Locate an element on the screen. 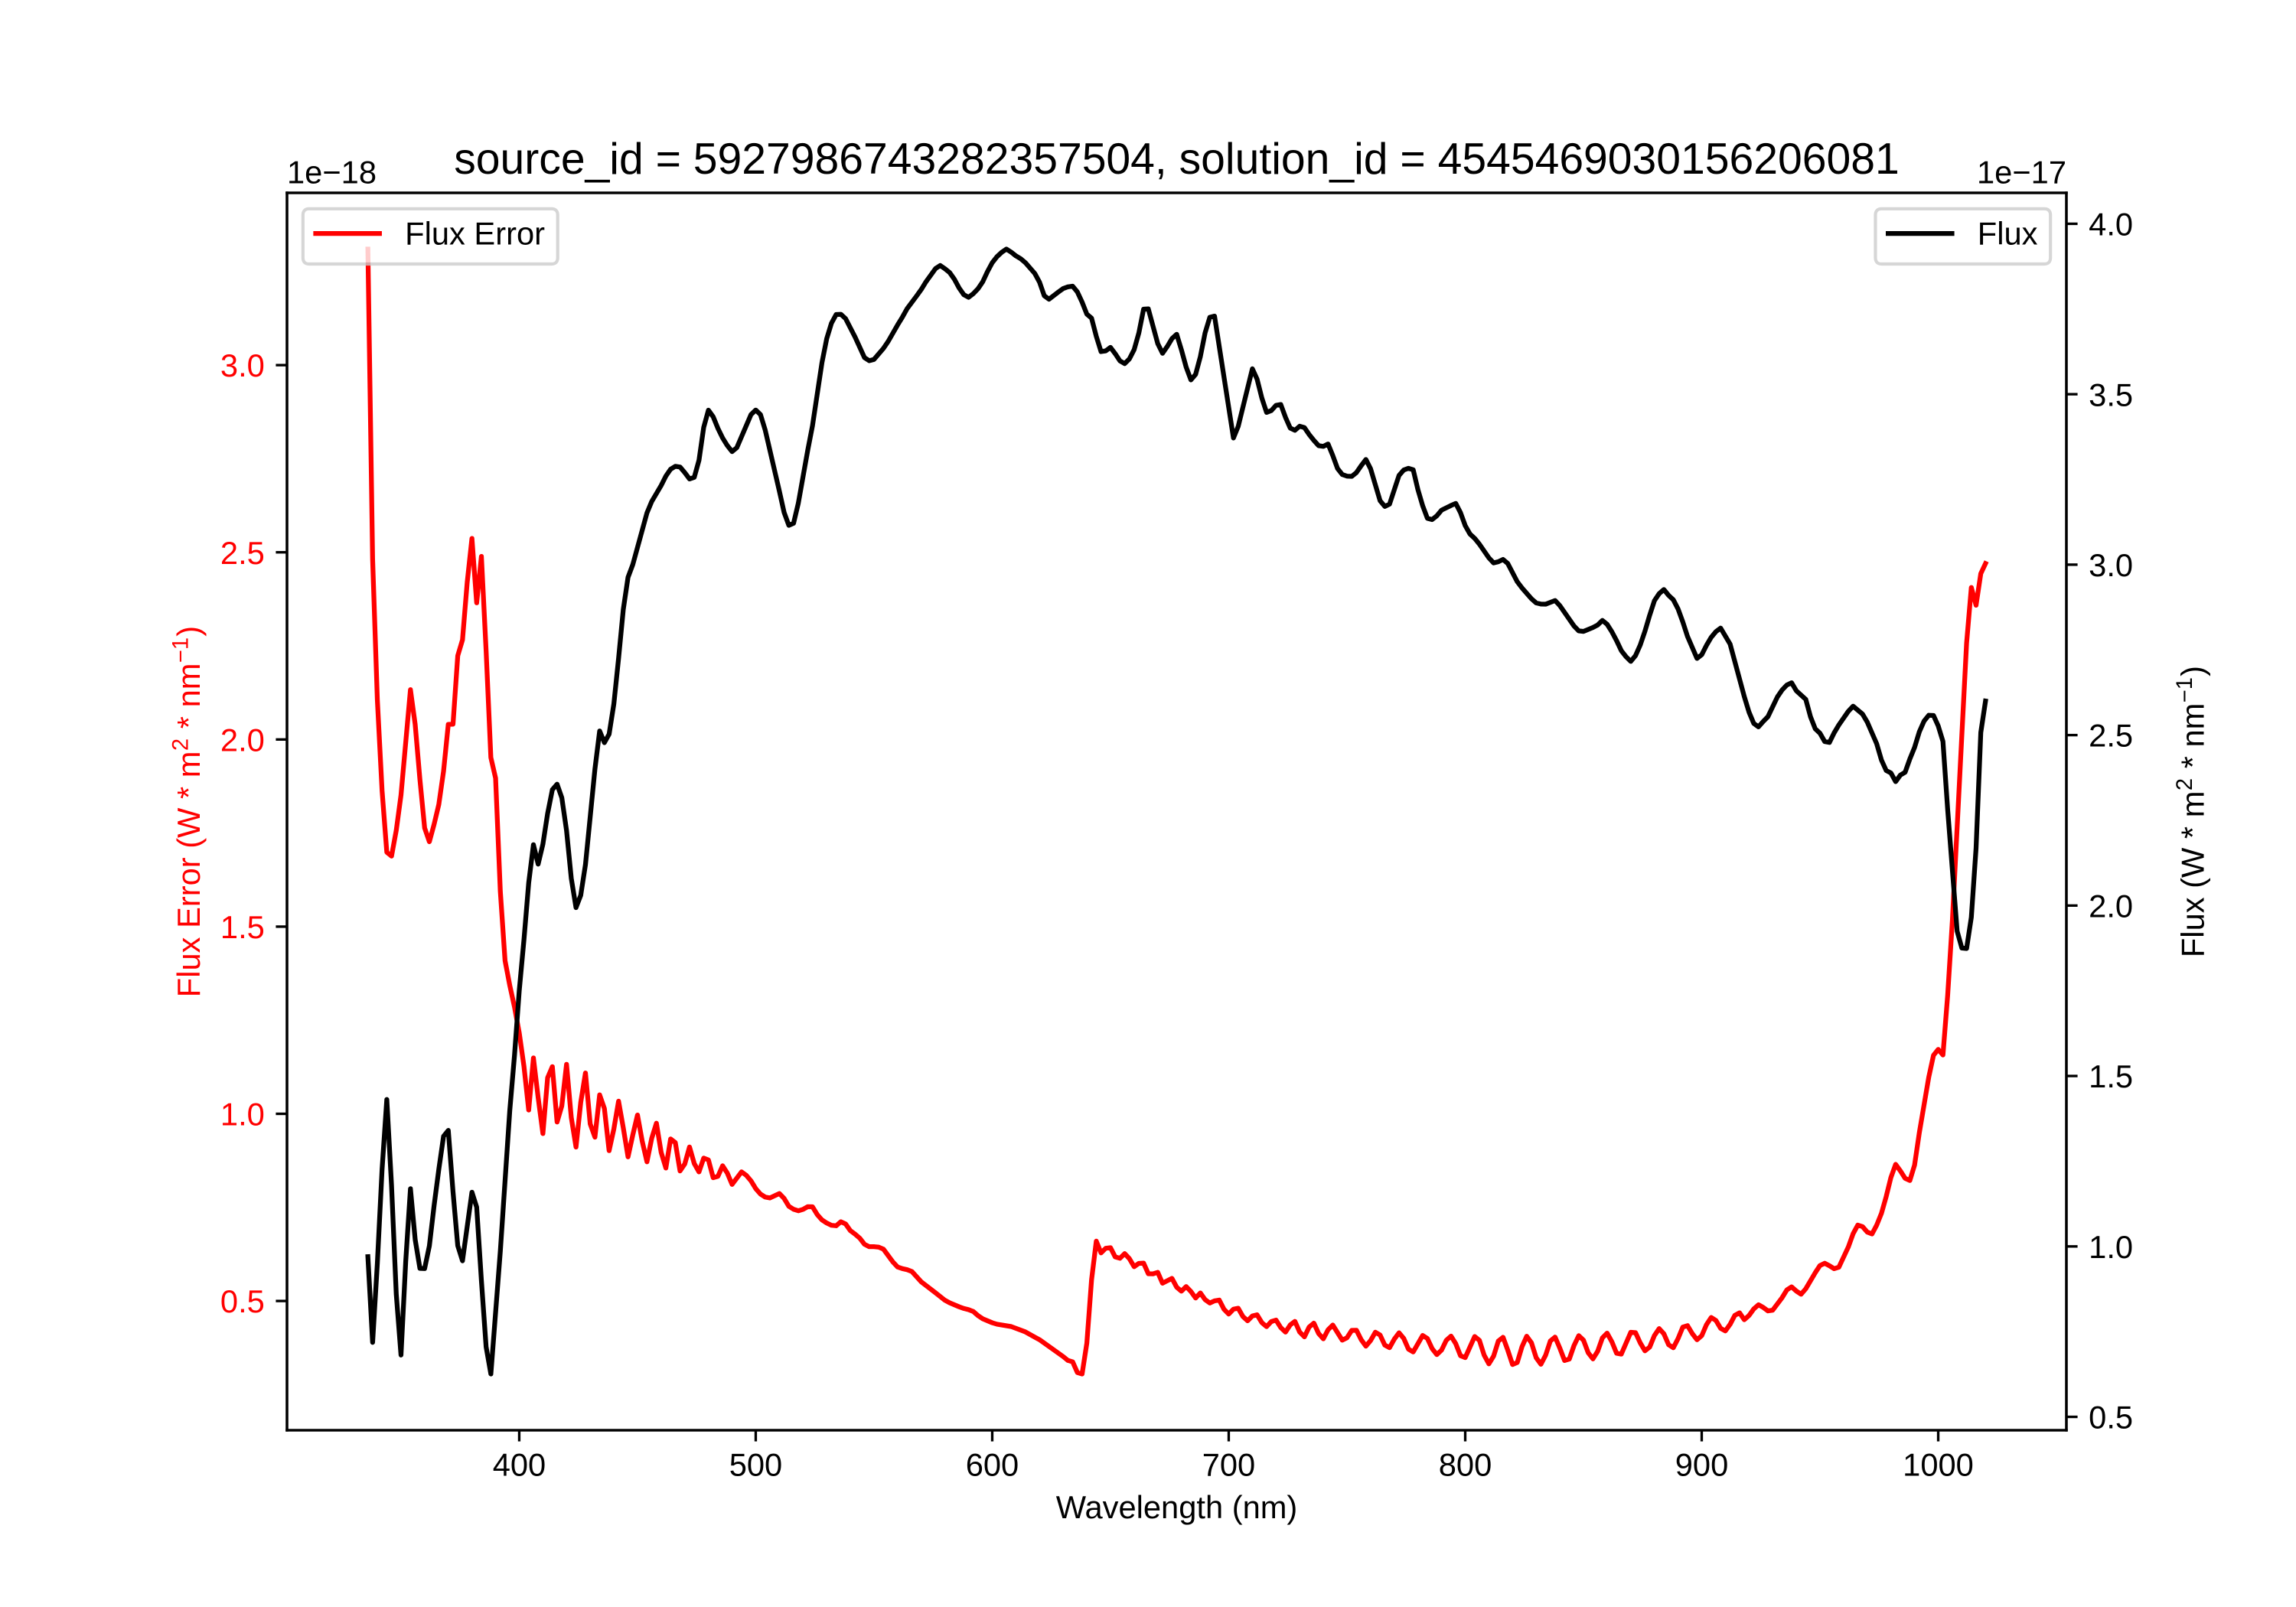  svg-text: 400 is located at coordinates (519, 1464).